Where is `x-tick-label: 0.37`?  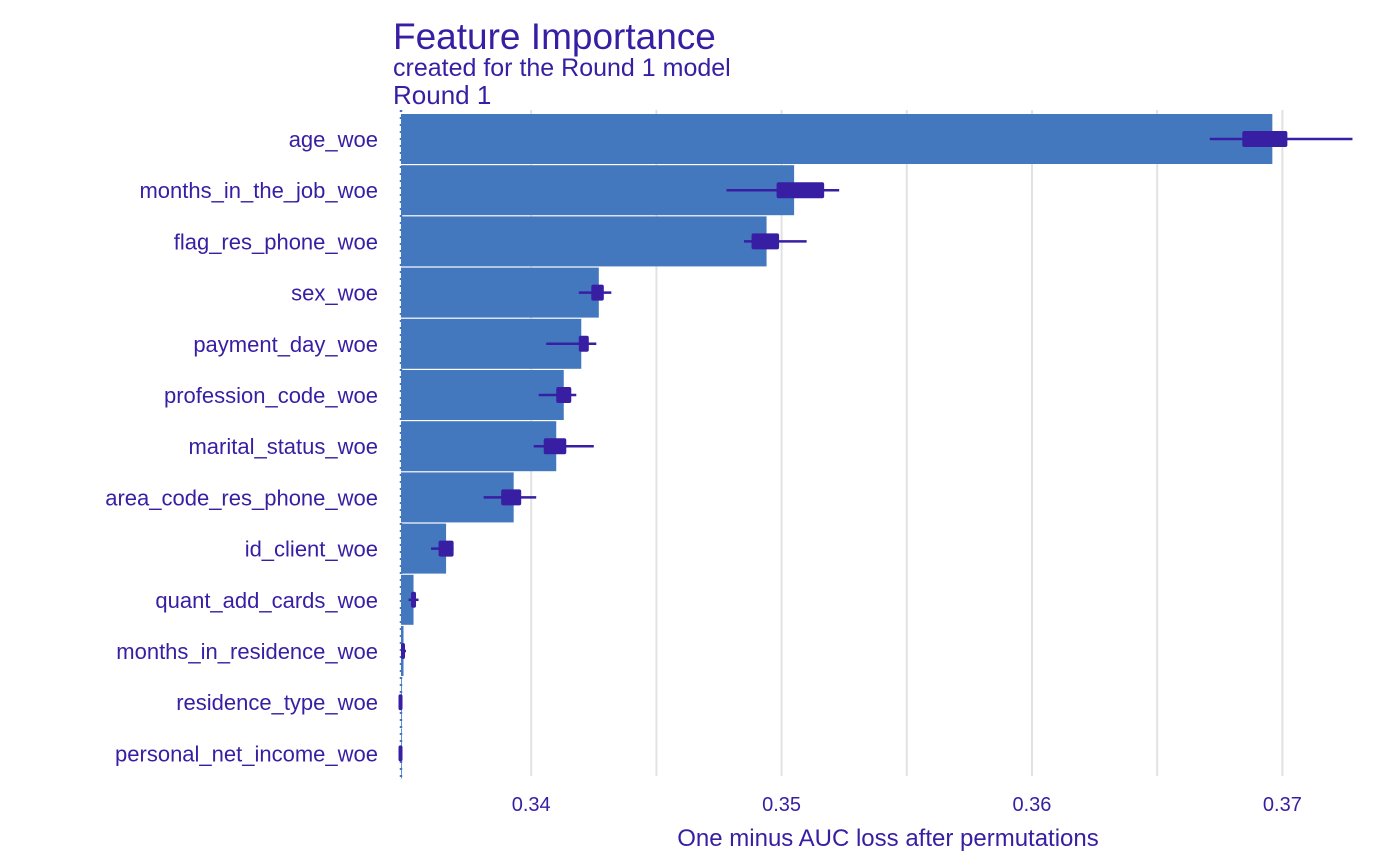
x-tick-label: 0.37 is located at coordinates (1282, 805).